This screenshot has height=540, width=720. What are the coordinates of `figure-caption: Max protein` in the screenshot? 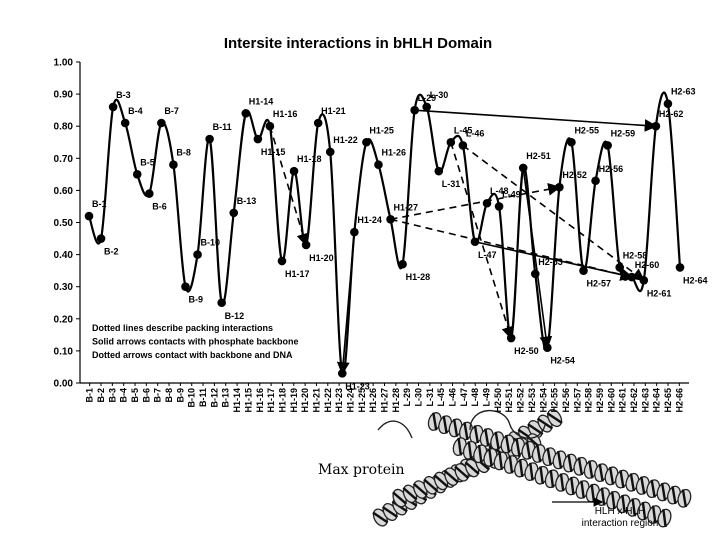 It's located at (361, 470).